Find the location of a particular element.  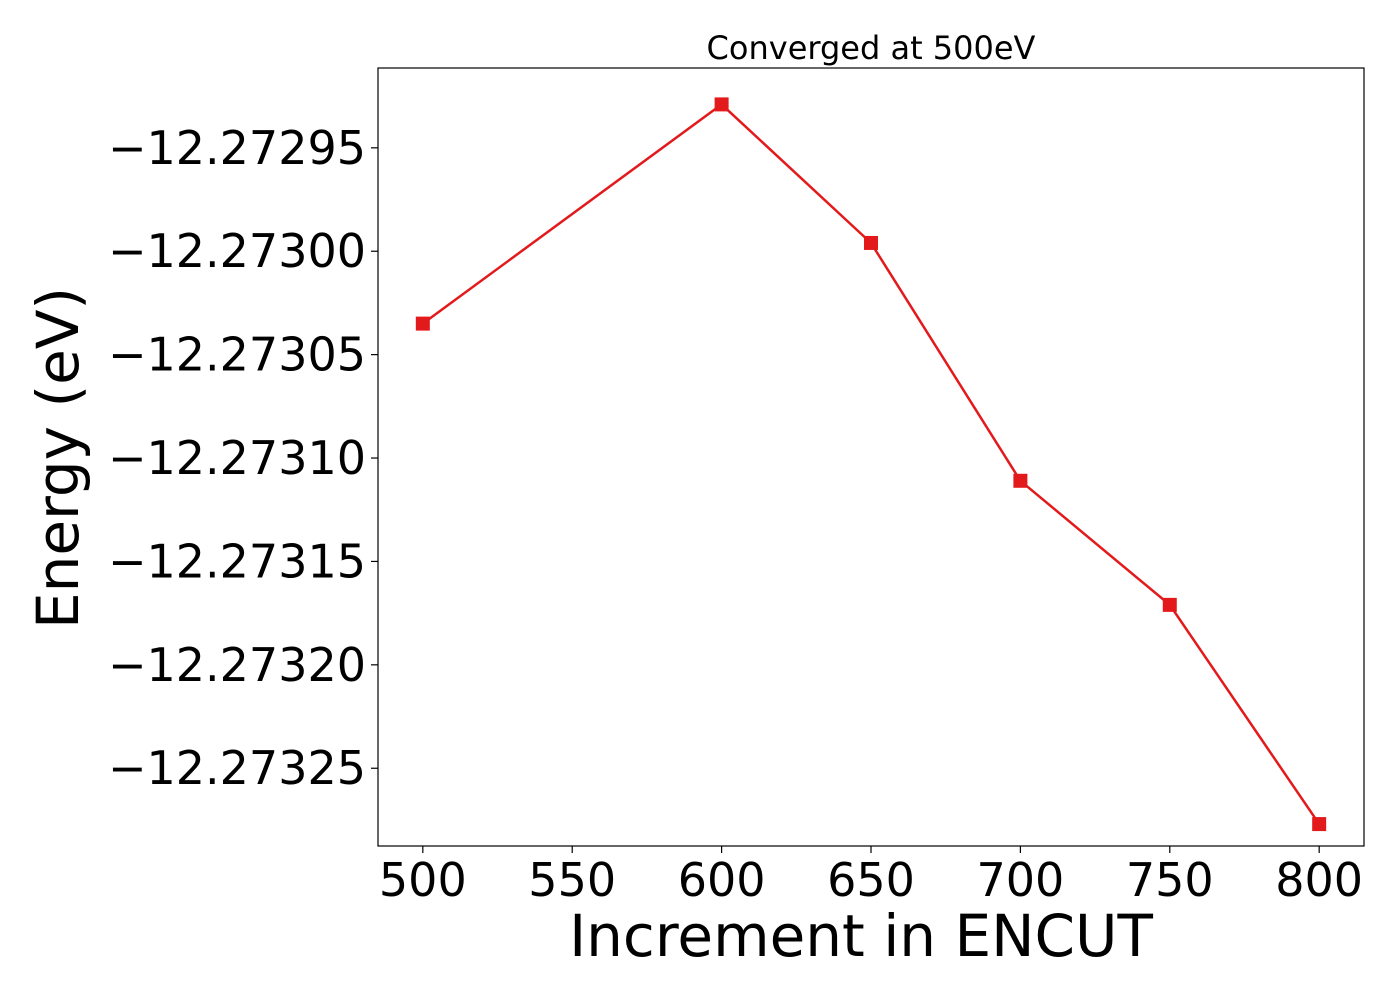

x-tick-label: 550 is located at coordinates (572, 880).